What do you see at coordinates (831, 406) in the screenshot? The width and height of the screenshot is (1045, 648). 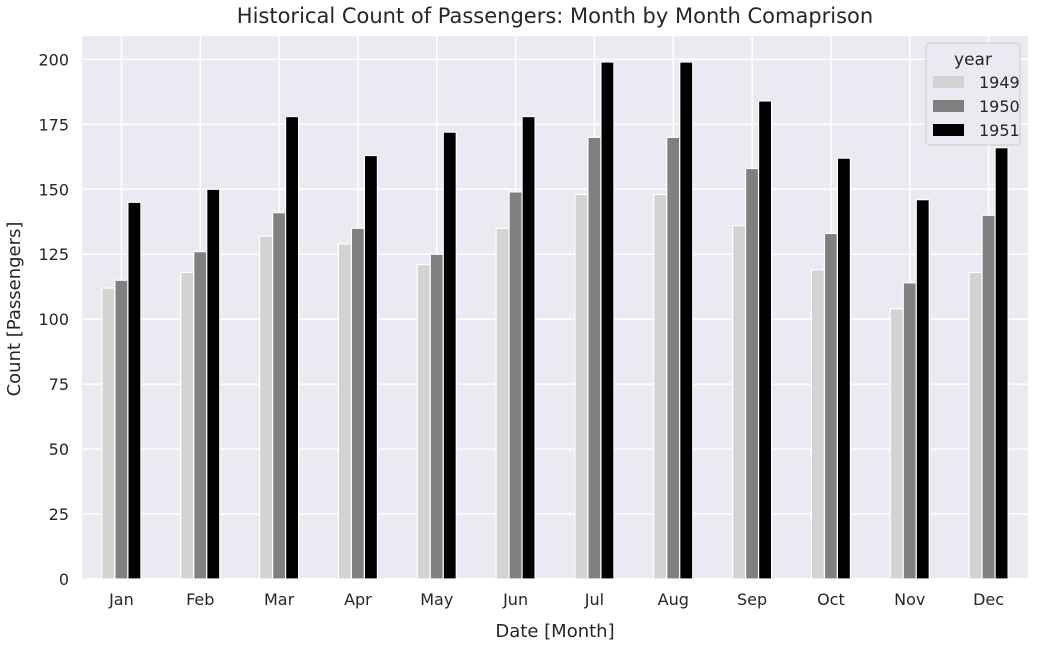 I see `bar-oct-1950` at bounding box center [831, 406].